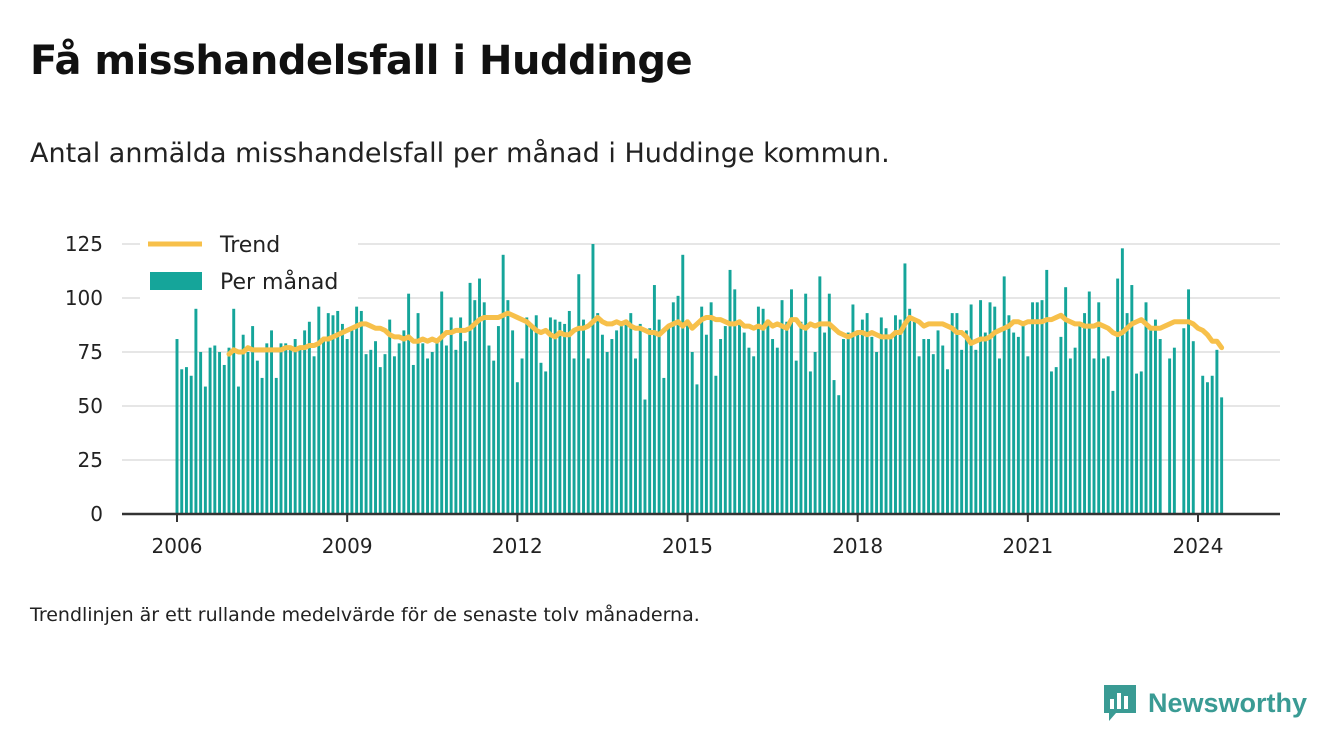 This screenshot has width=1340, height=753. What do you see at coordinates (687, 546) in the screenshot?
I see `x-tick-label: 2015` at bounding box center [687, 546].